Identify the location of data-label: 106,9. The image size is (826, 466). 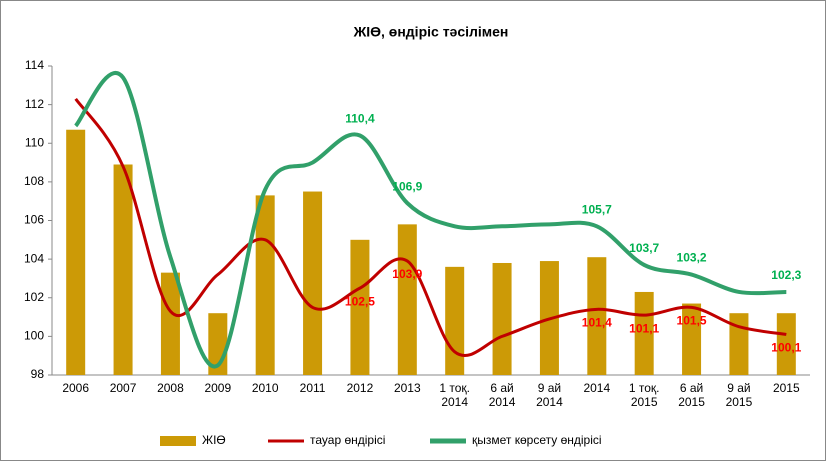
(407, 186).